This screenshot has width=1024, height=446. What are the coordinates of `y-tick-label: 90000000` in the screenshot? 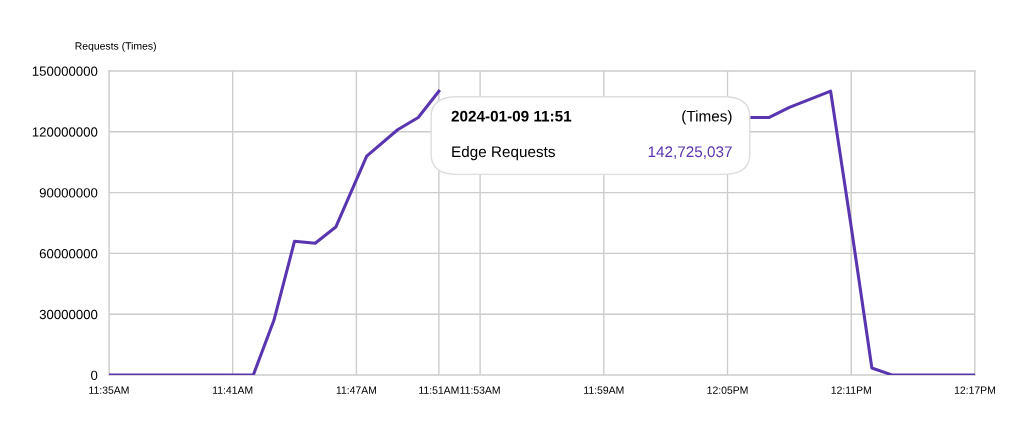 It's located at (68, 193).